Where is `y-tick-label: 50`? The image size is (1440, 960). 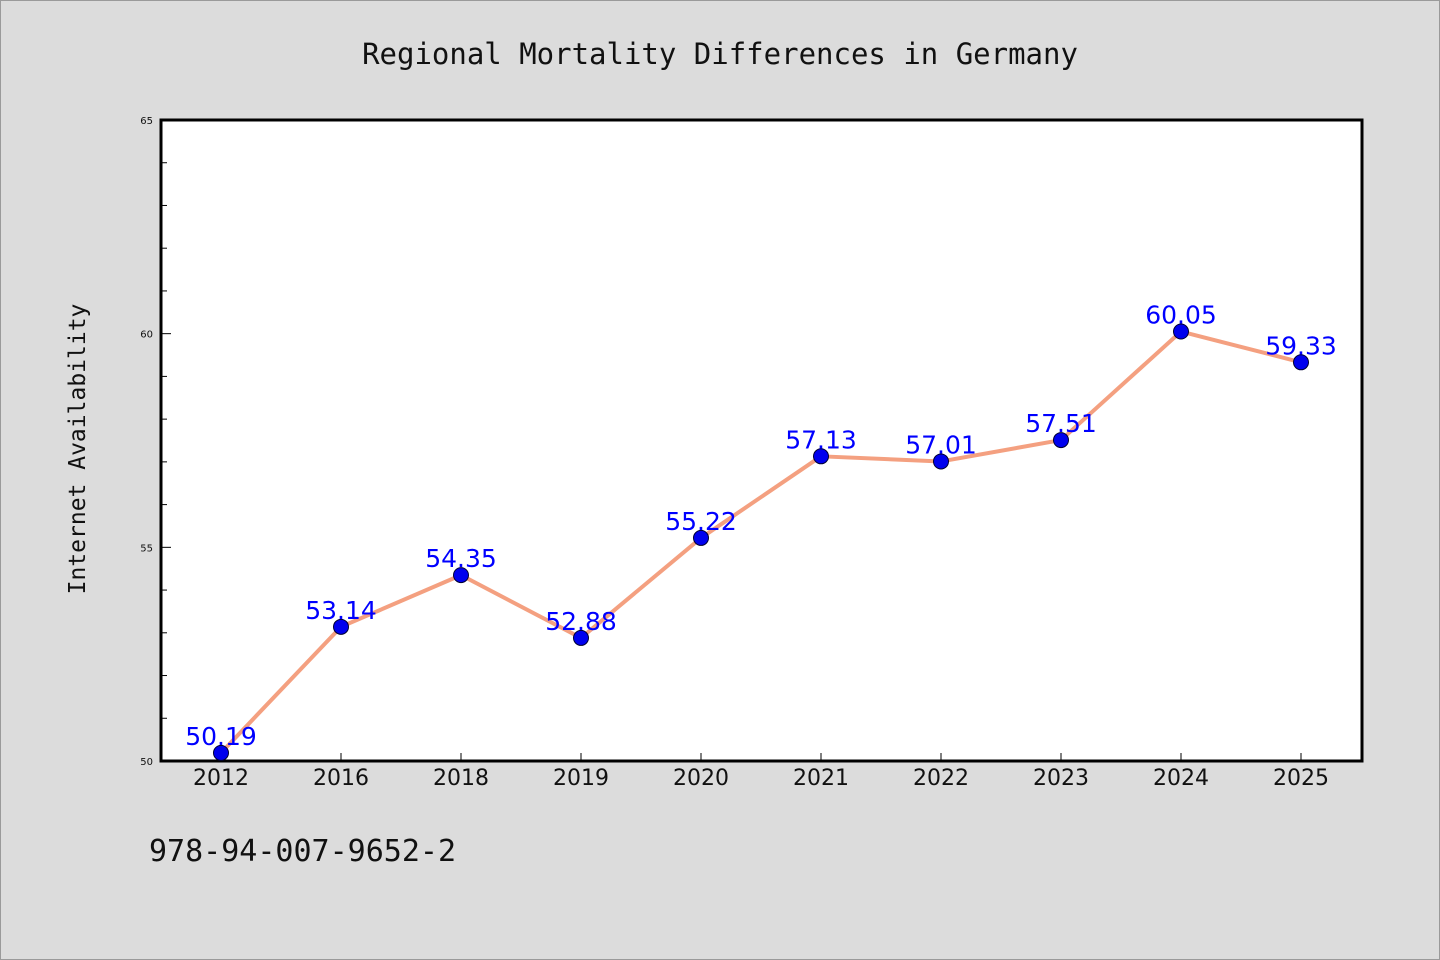 y-tick-label: 50 is located at coordinates (146, 762).